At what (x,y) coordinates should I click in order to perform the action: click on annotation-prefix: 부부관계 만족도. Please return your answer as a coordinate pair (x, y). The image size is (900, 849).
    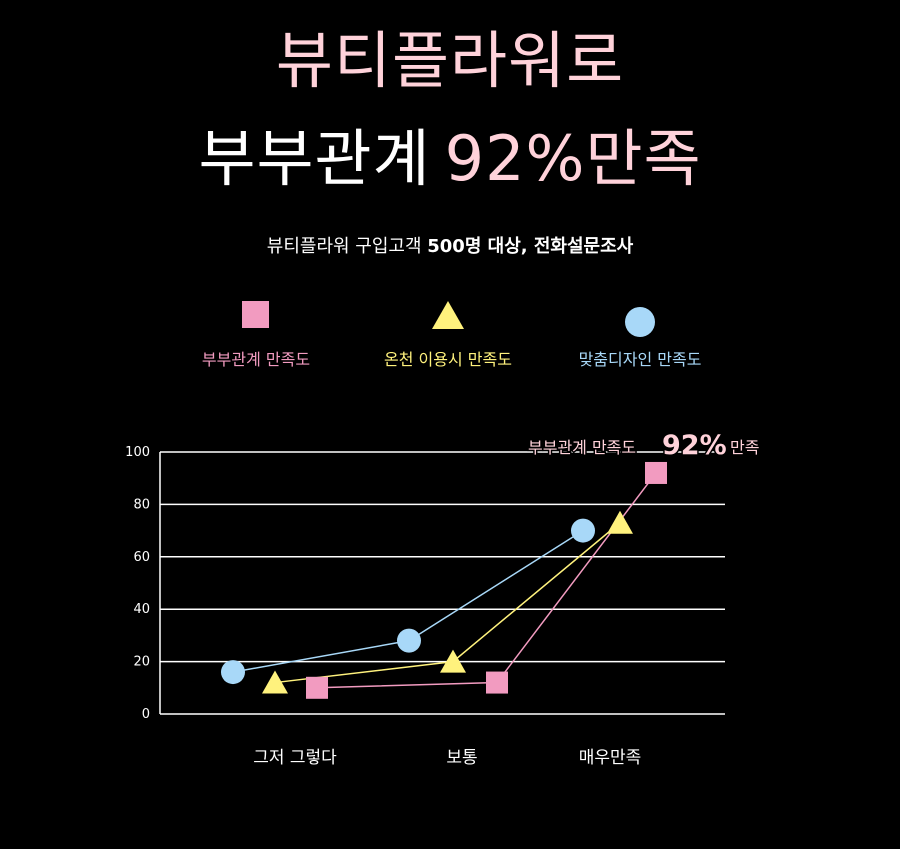
    Looking at the image, I should click on (582, 447).